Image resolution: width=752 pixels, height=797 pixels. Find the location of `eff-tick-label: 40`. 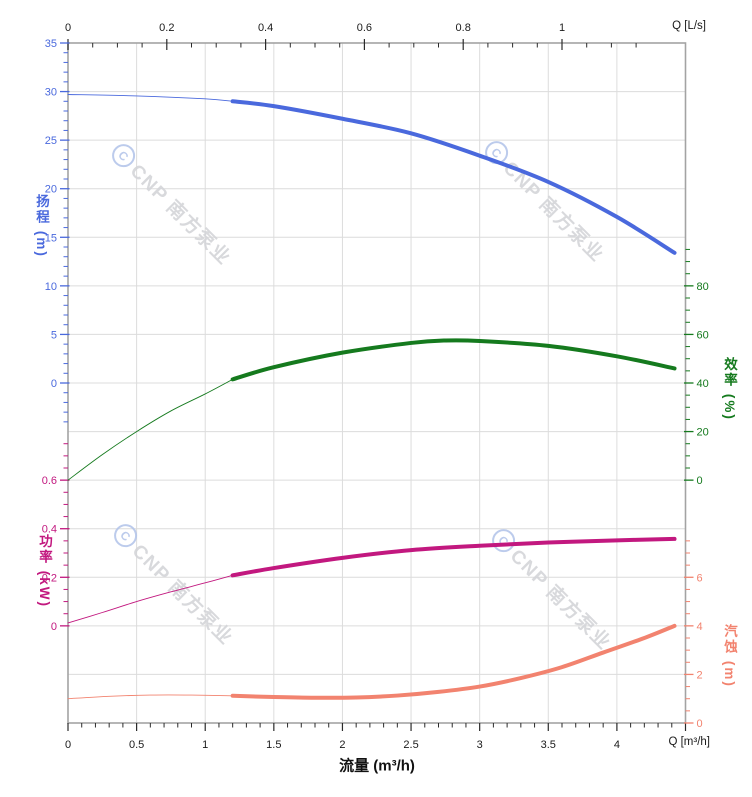

eff-tick-label: 40 is located at coordinates (703, 384).